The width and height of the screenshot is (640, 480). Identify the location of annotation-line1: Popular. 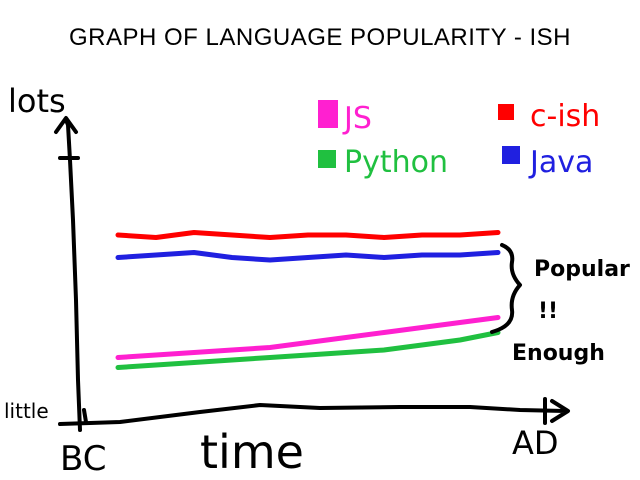
(582, 269).